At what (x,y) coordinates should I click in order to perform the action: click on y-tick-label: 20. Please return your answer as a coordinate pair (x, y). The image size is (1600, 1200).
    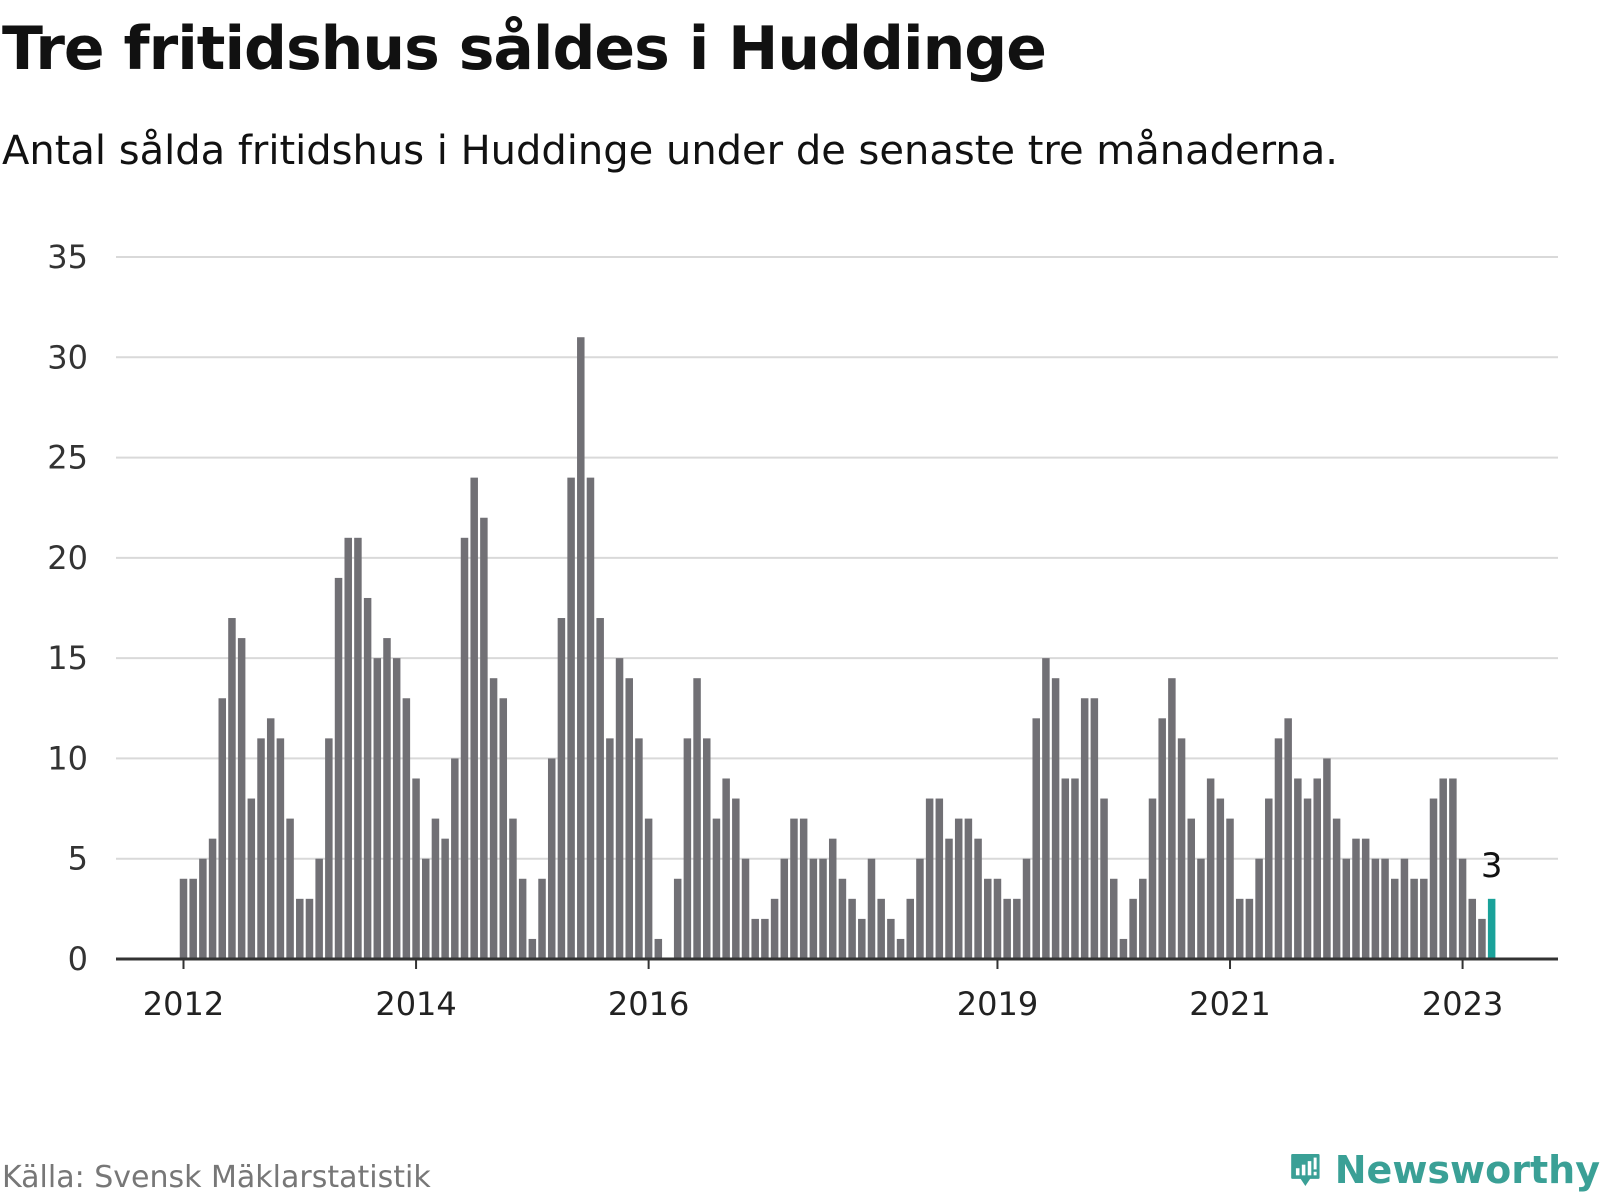
    Looking at the image, I should click on (67, 558).